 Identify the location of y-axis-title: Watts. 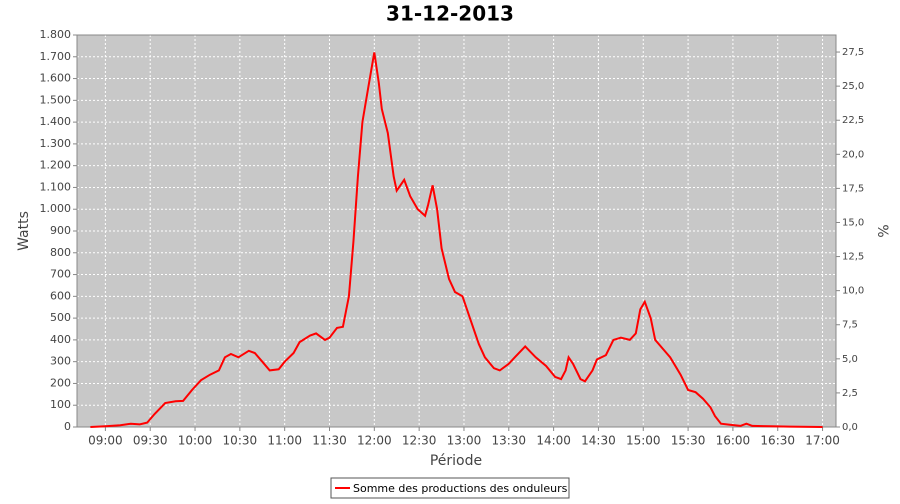
(24, 231).